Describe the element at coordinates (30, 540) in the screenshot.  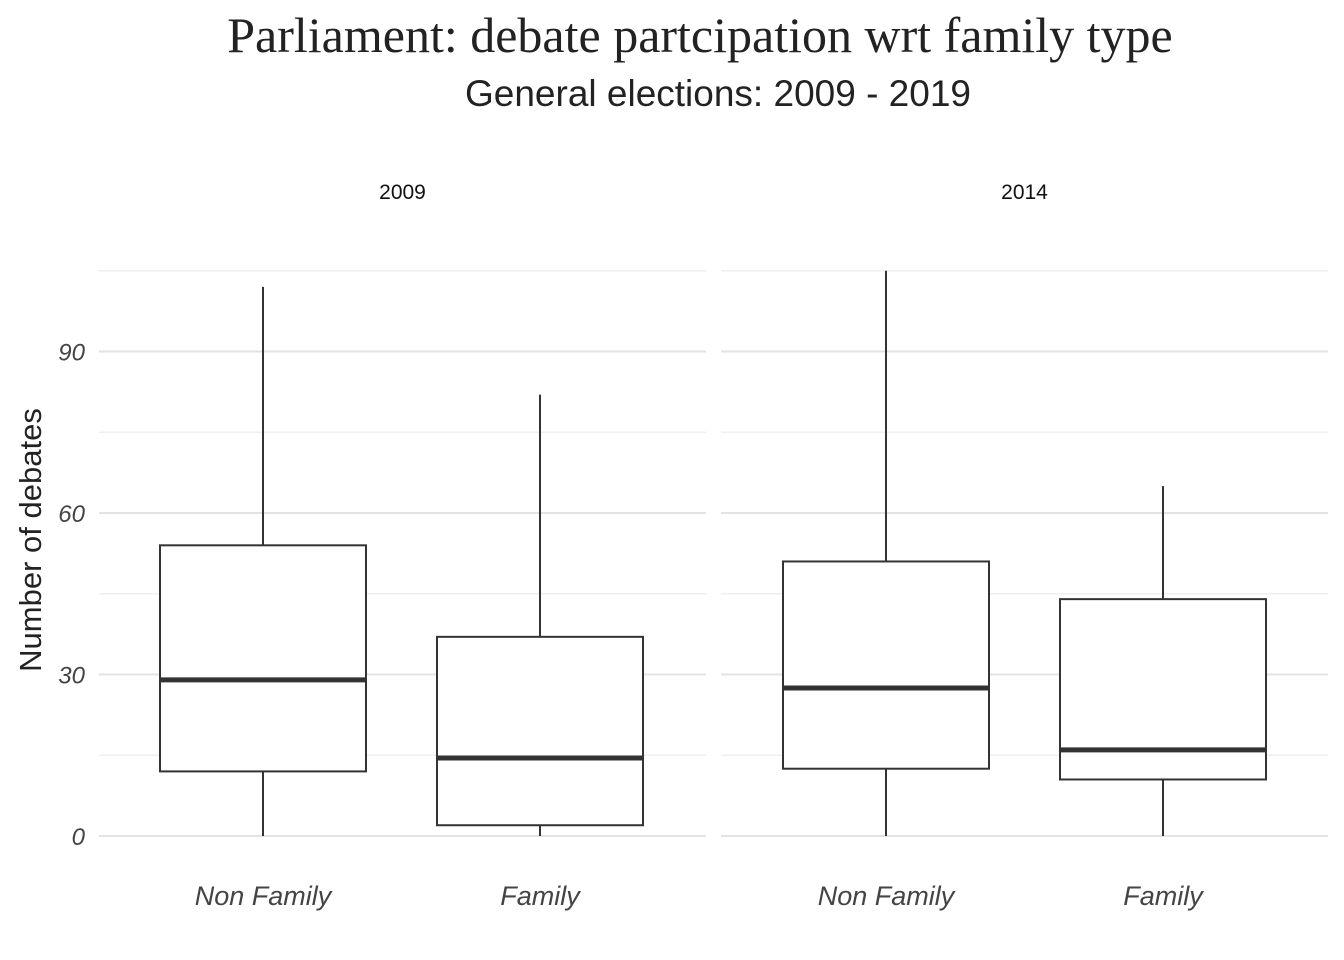
I see `y-axis-label: Number of debates` at that location.